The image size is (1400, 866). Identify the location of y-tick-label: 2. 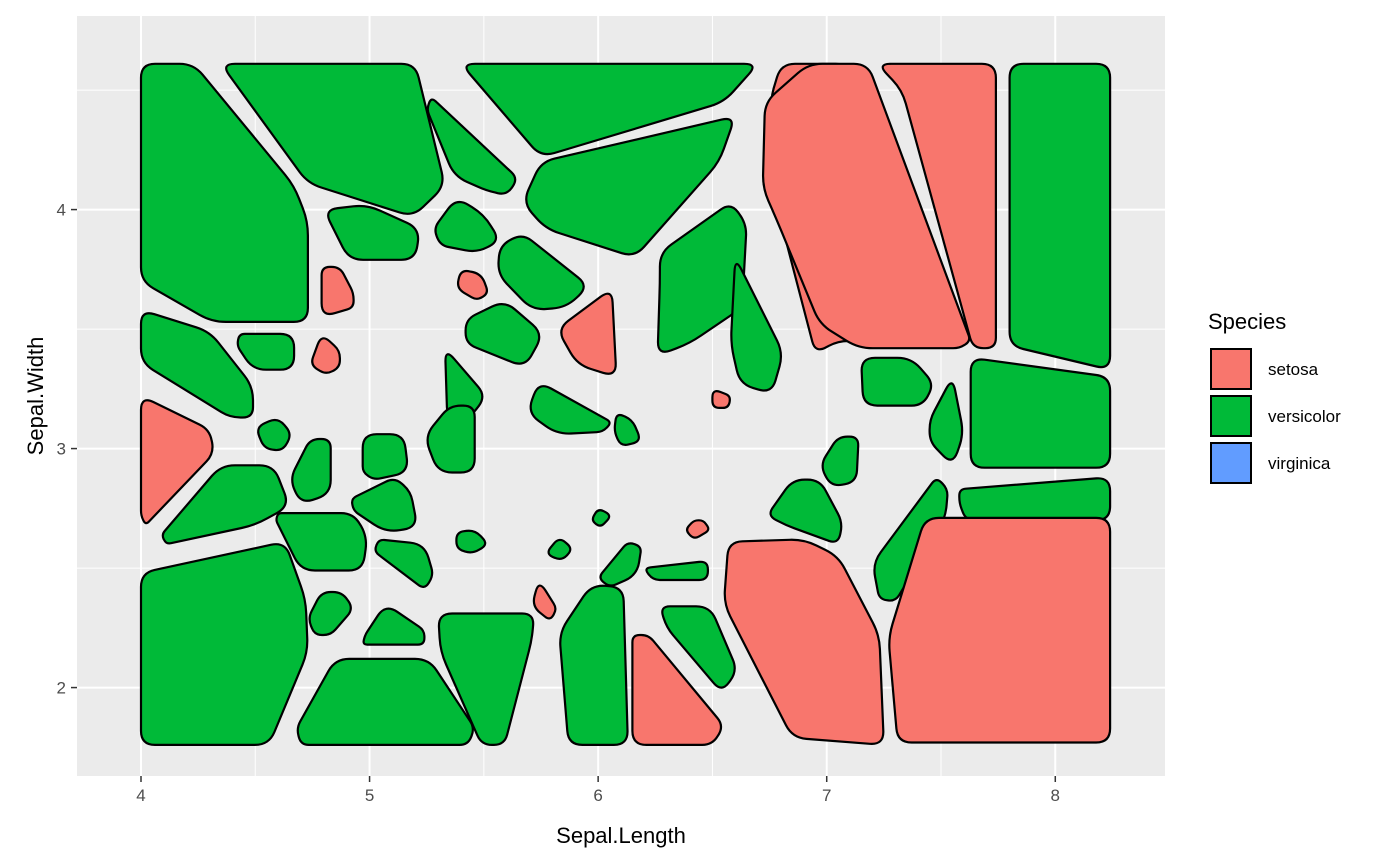
(61, 688).